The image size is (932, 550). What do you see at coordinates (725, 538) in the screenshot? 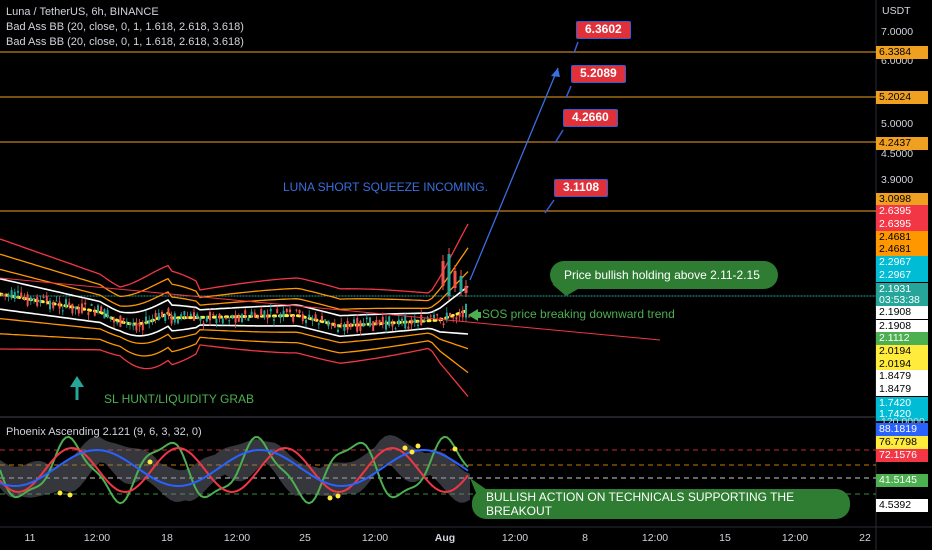
I see `time-axis-label: 15` at bounding box center [725, 538].